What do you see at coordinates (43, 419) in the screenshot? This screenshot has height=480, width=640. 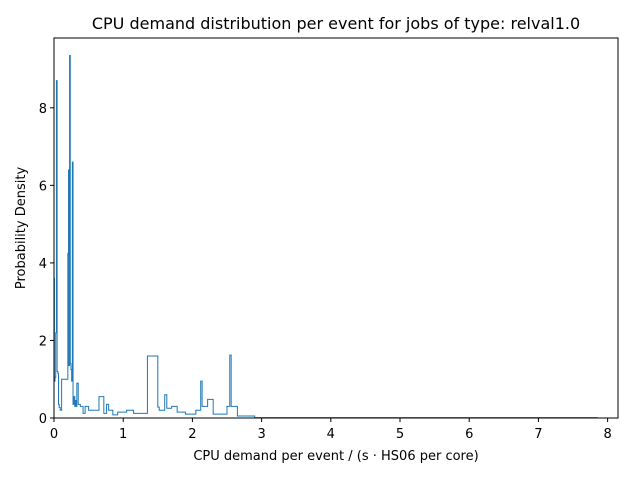 I see `y-tick-label: 0` at bounding box center [43, 419].